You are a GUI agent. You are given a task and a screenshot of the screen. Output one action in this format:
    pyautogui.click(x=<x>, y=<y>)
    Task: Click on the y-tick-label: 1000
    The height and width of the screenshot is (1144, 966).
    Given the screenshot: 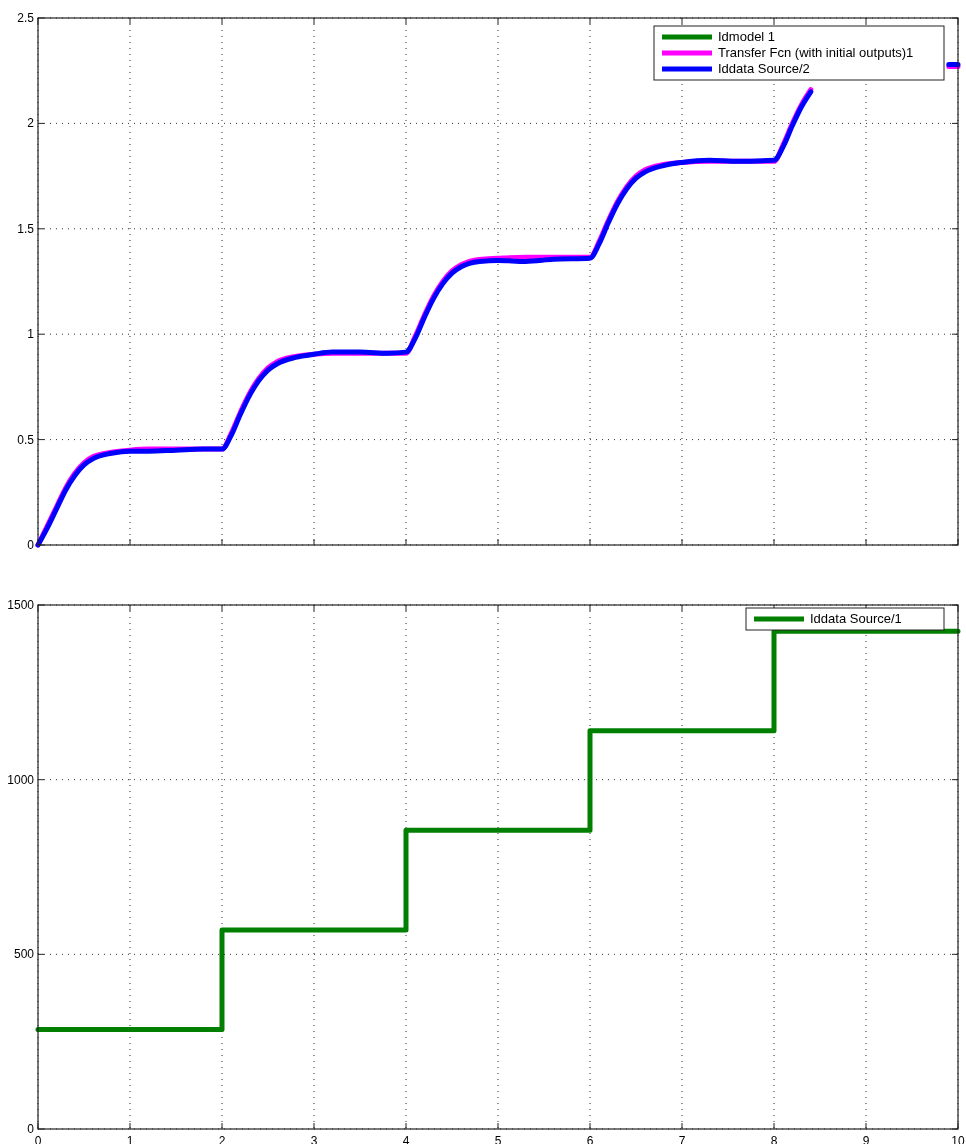 What is the action you would take?
    pyautogui.click(x=21, y=779)
    